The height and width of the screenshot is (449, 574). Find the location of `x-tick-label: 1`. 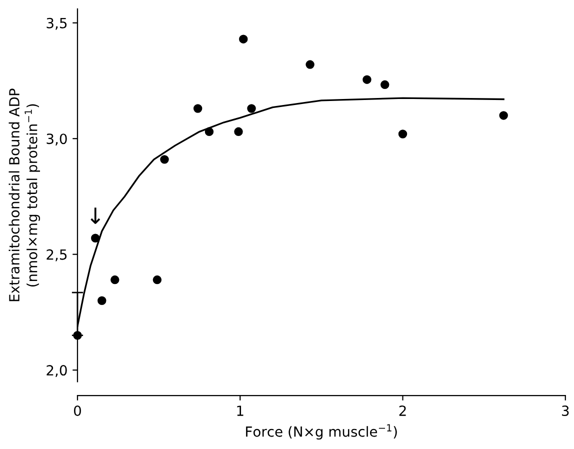

x-tick-label: 1 is located at coordinates (240, 411).